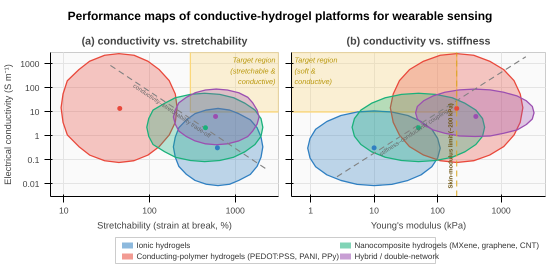 This screenshot has width=550, height=269. What do you see at coordinates (165, 42) in the screenshot?
I see `chart-subtitle: (a) conductivity vs. stretchability` at bounding box center [165, 42].